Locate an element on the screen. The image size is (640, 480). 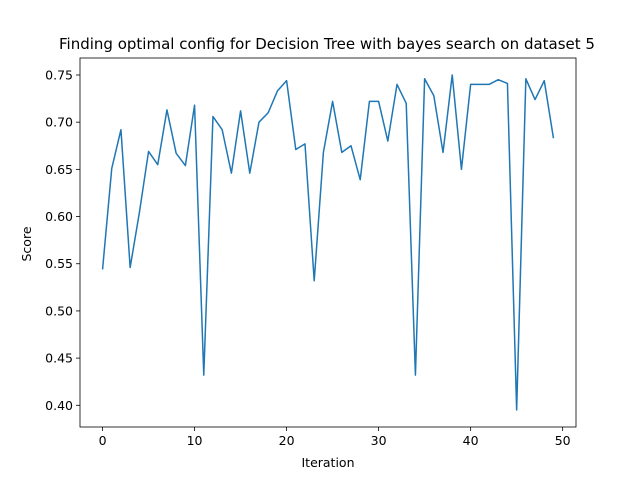
y-tick-label: 0.40 is located at coordinates (59, 405).